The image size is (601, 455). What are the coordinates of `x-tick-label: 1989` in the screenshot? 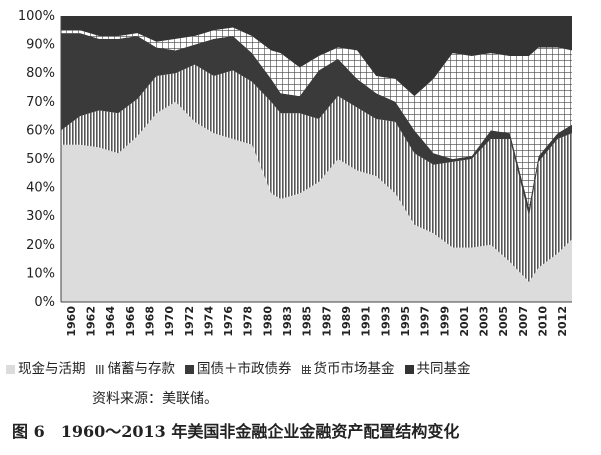 It's located at (346, 321).